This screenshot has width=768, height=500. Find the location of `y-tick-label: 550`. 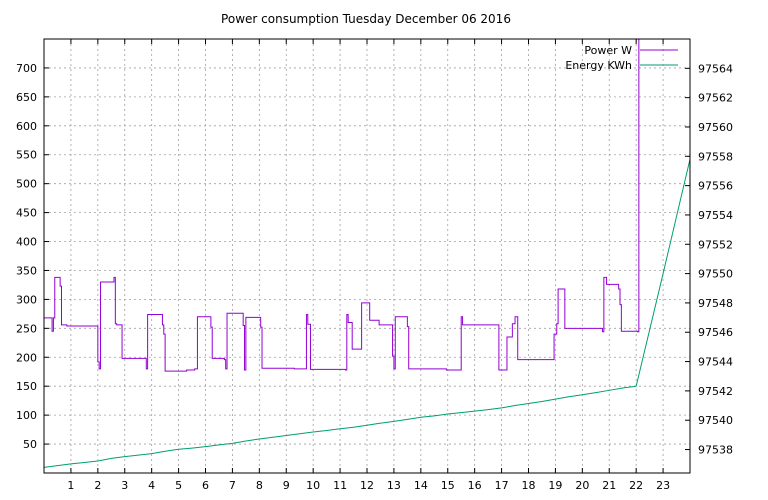

y-tick-label: 550 is located at coordinates (26, 155).